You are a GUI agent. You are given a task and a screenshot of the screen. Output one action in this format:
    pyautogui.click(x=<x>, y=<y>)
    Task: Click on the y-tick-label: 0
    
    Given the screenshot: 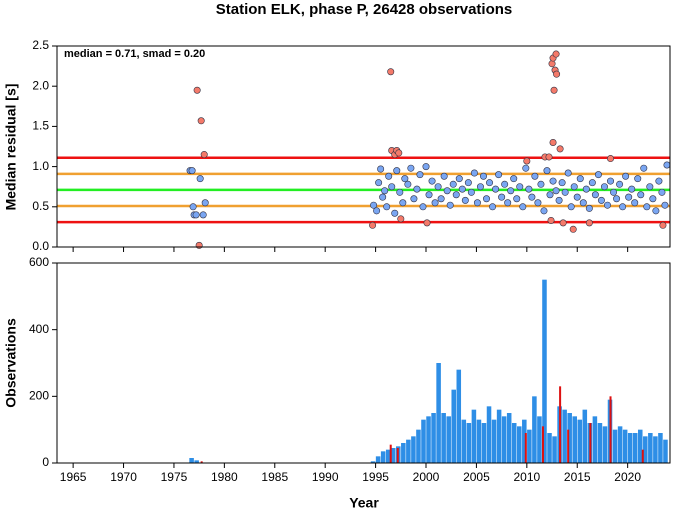 What is the action you would take?
    pyautogui.click(x=45, y=462)
    